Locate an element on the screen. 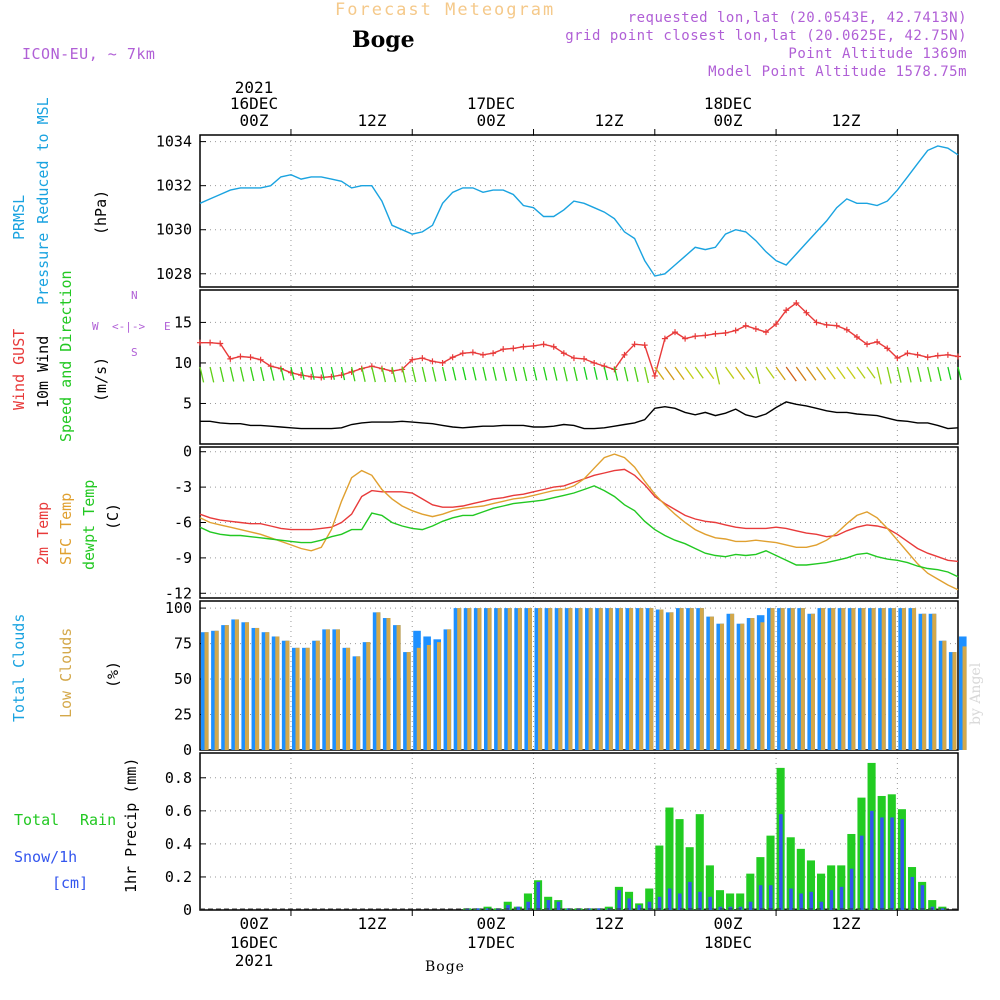  bottom-hour-label: 00Z is located at coordinates (254, 923).